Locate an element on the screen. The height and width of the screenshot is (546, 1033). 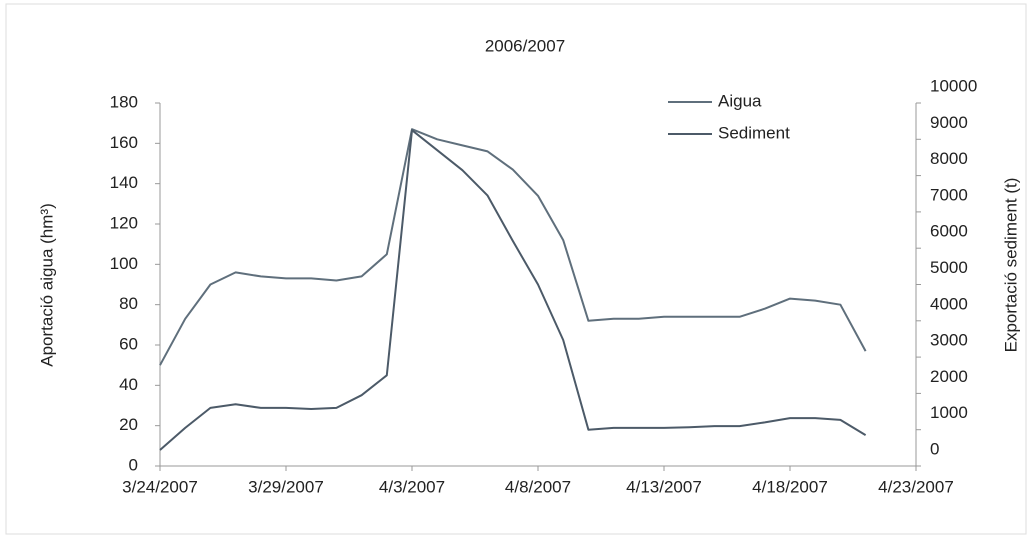
y-tick-label: 160 is located at coordinates (124, 142).